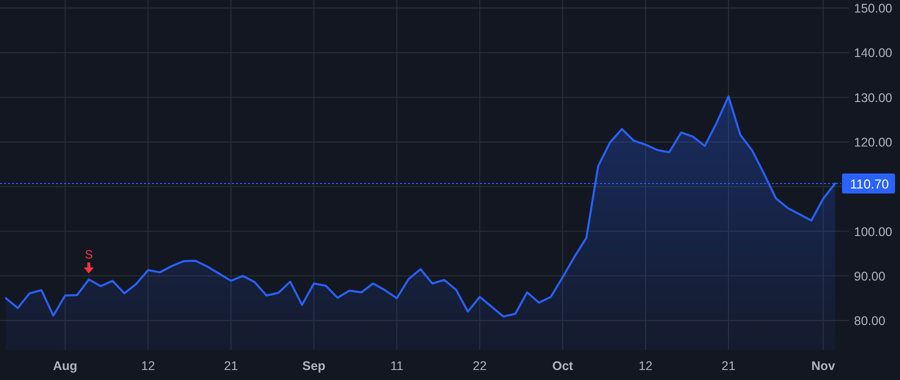 The width and height of the screenshot is (900, 380). I want to click on ref-line-label: 110.70, so click(869, 184).